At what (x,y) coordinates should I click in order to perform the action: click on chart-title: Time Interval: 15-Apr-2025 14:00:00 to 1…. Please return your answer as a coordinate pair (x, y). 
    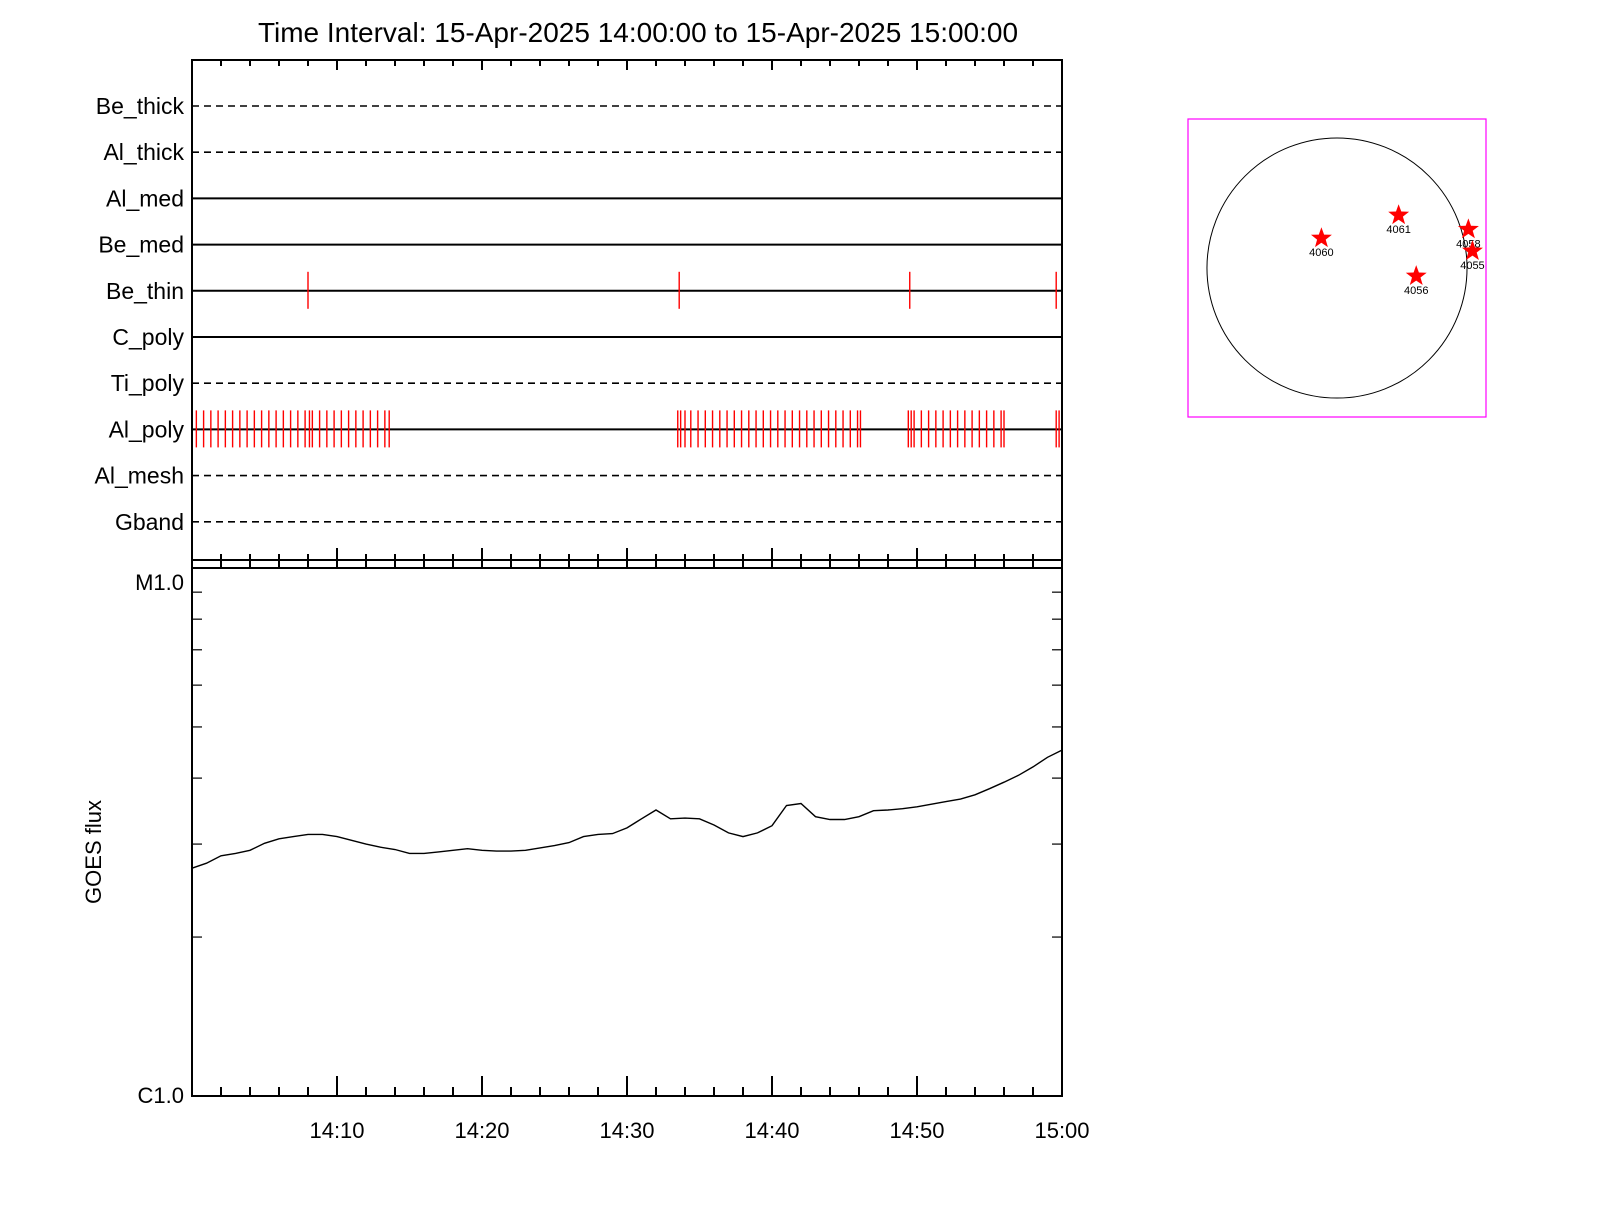
    Looking at the image, I should click on (638, 32).